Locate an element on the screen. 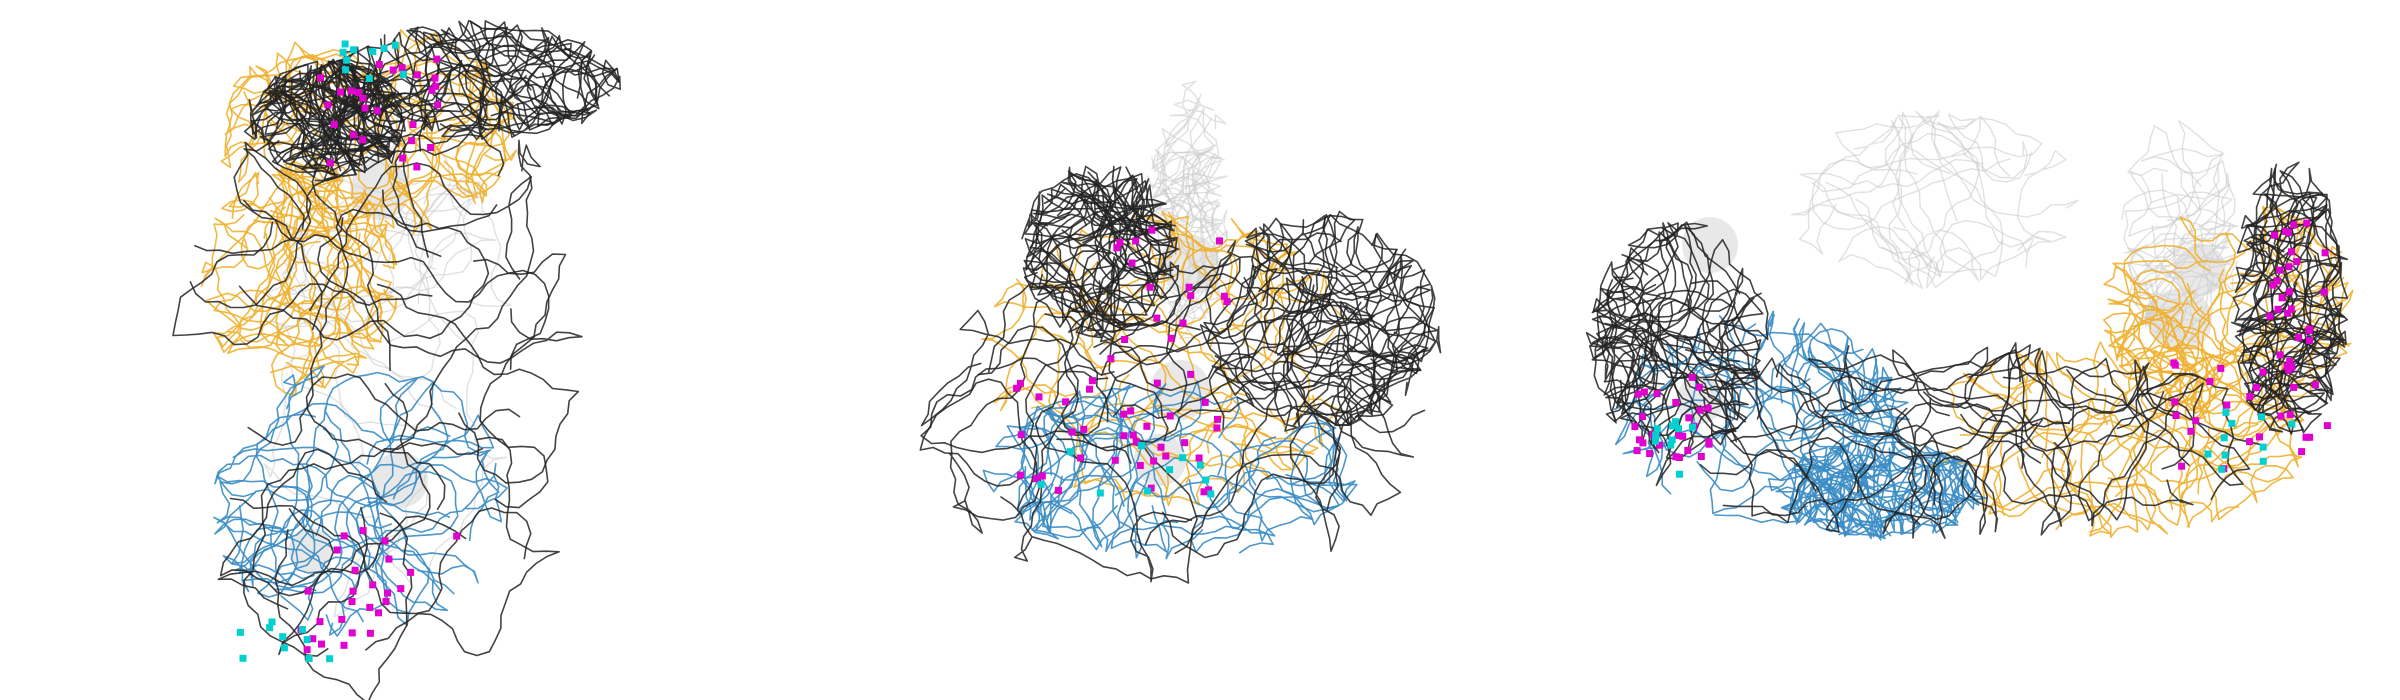  soma-marker is located at coordinates (1710, 245).